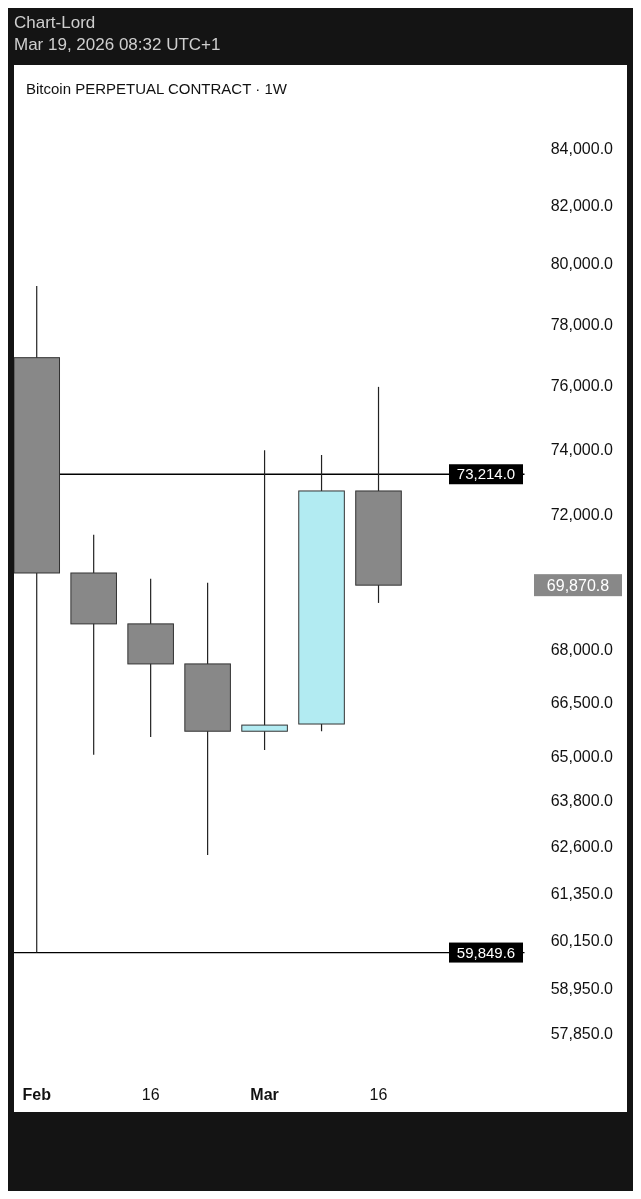 The width and height of the screenshot is (641, 1199). Describe the element at coordinates (55, 22) in the screenshot. I see `text: Chart-Lord` at that location.